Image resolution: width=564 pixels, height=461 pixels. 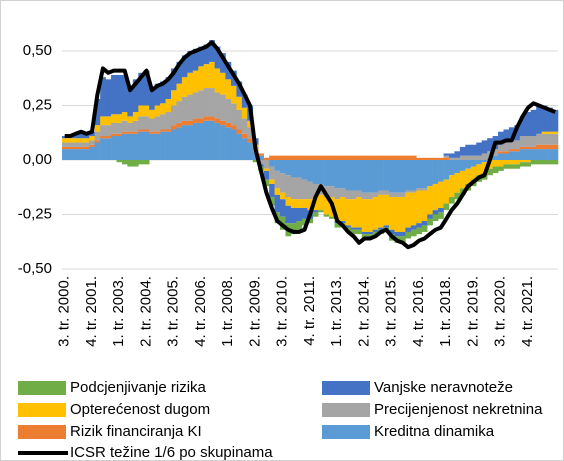 What do you see at coordinates (254, 311) in the screenshot?
I see `x-tick-label: 2. tr. 2009.` at bounding box center [254, 311].